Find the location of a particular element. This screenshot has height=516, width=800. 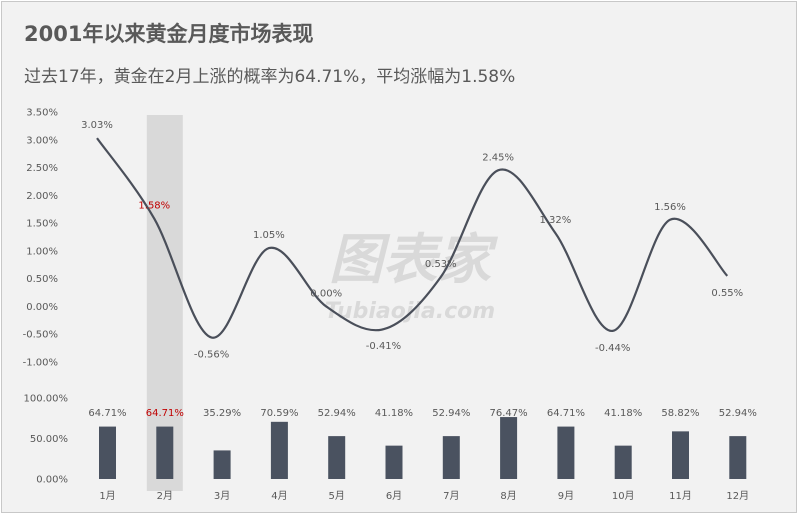

watermark: 图表家 Tubiaojia.com is located at coordinates (412, 276).